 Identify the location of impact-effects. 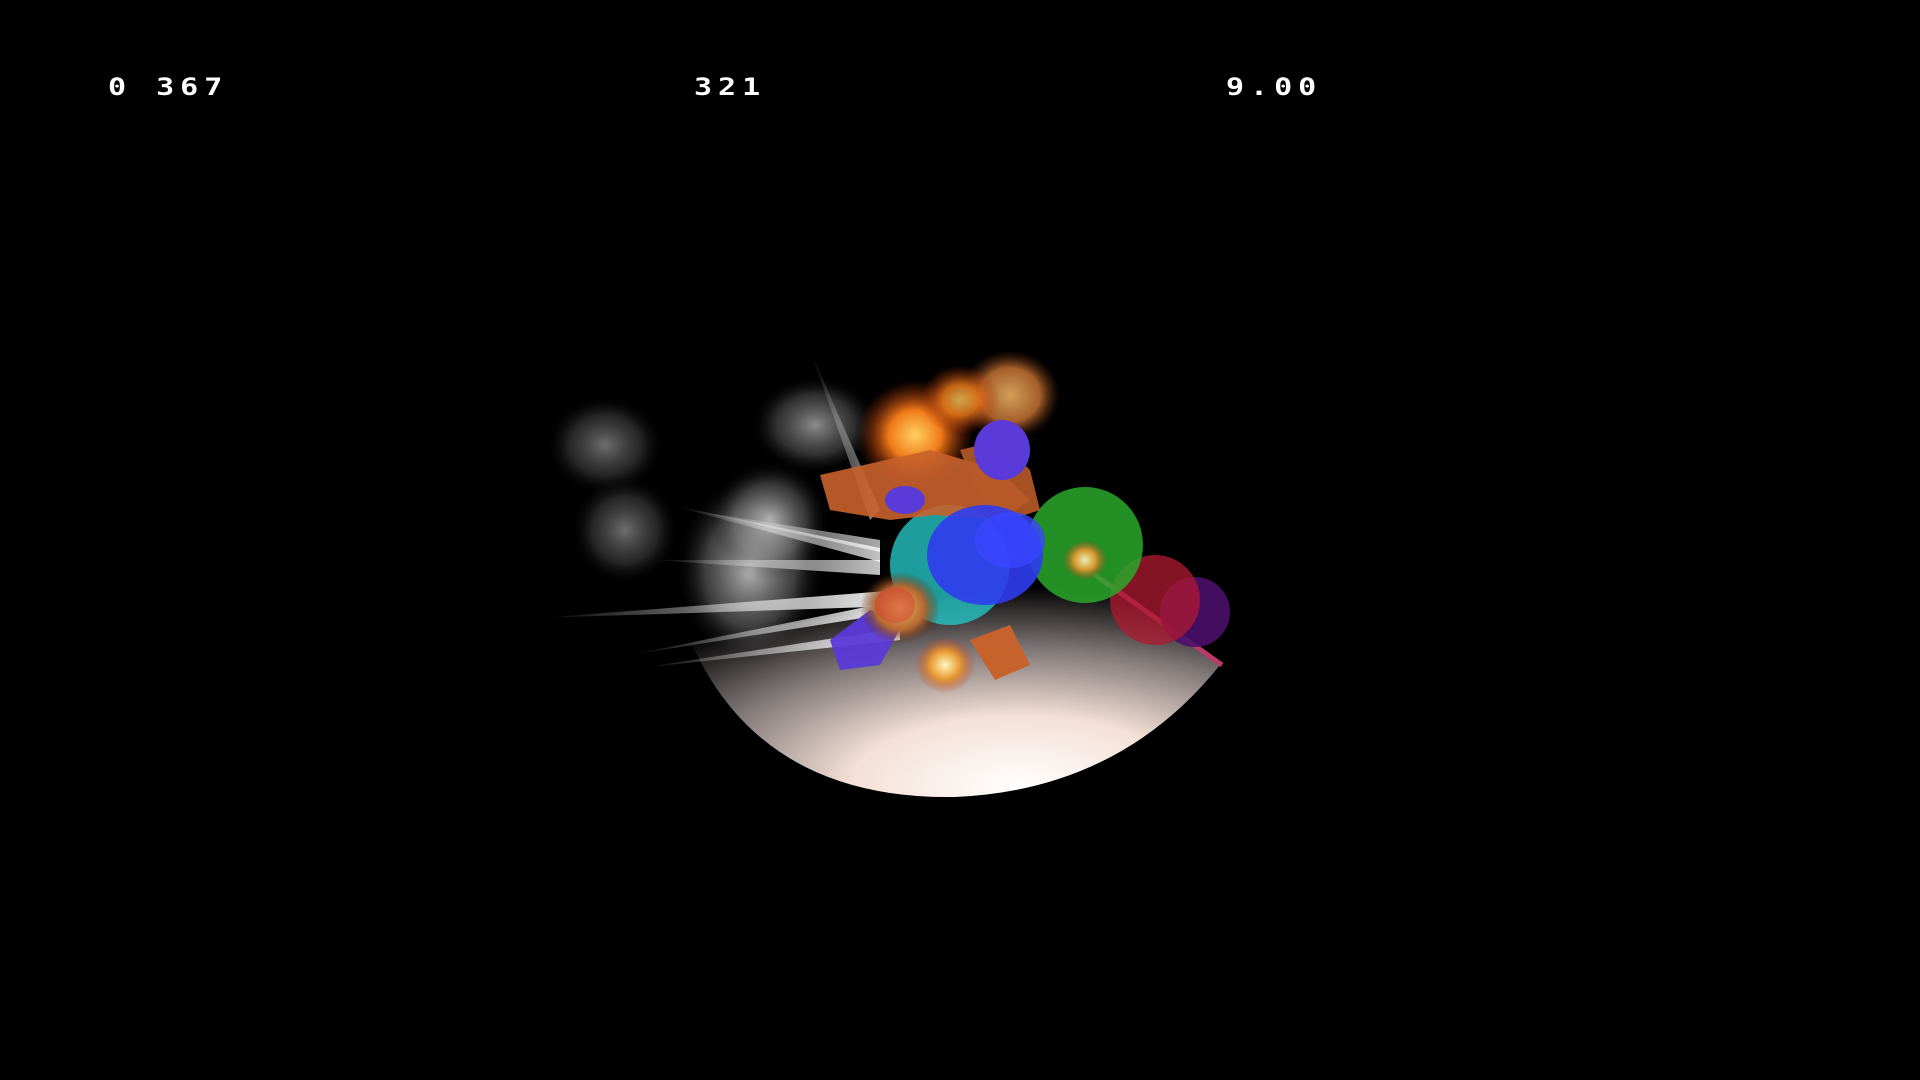
(983, 616).